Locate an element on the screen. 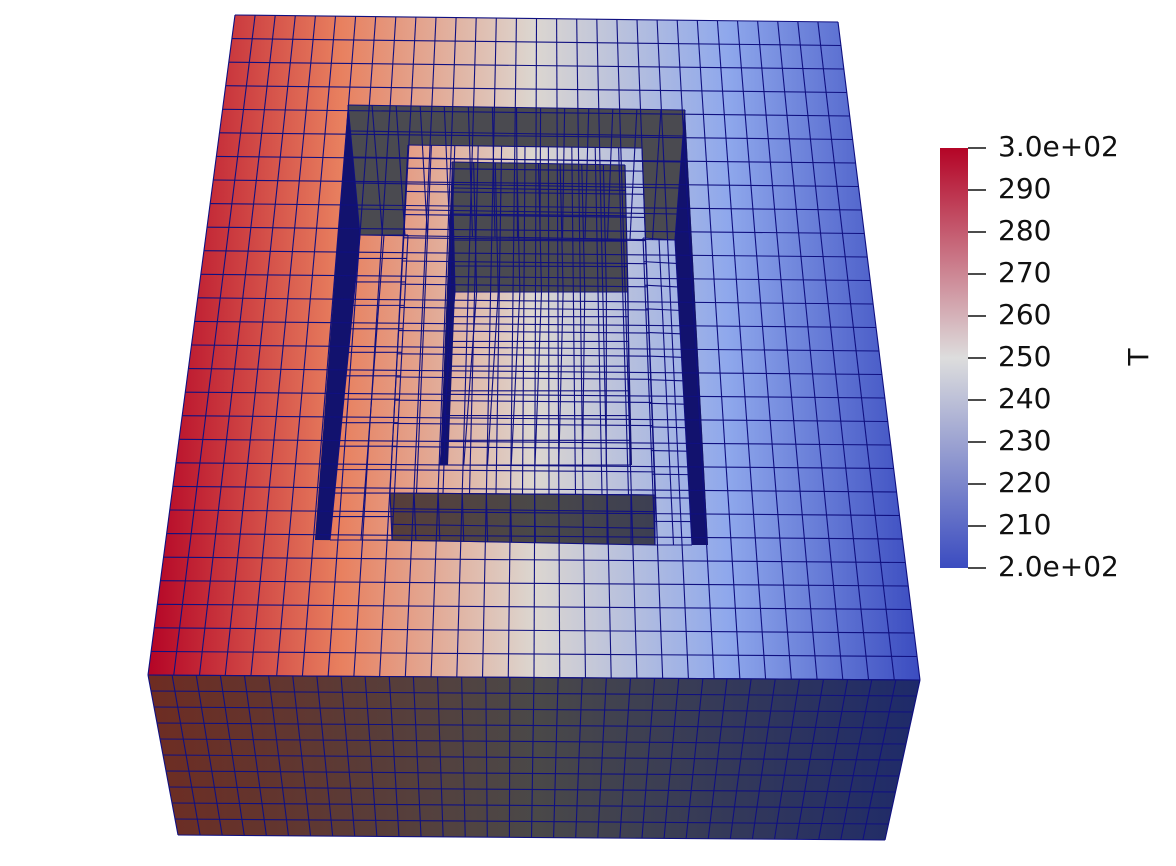  colorbar-label: 240 is located at coordinates (1024, 398).